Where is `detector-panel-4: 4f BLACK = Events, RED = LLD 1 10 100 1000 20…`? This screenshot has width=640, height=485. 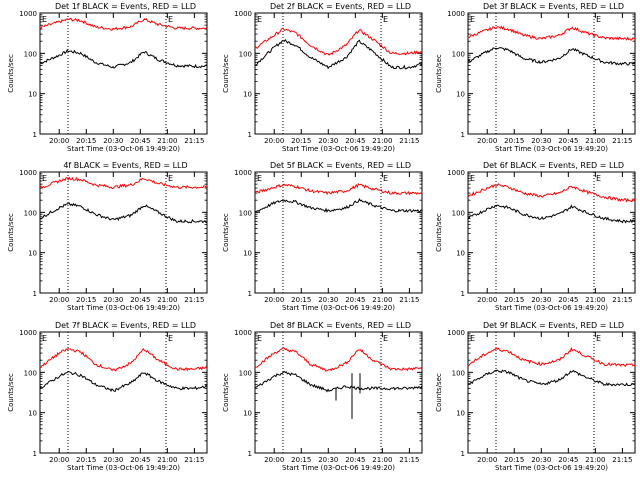 detector-panel-4: 4f BLACK = Events, RED = LLD 1 10 100 1000 20… is located at coordinates (107, 236).